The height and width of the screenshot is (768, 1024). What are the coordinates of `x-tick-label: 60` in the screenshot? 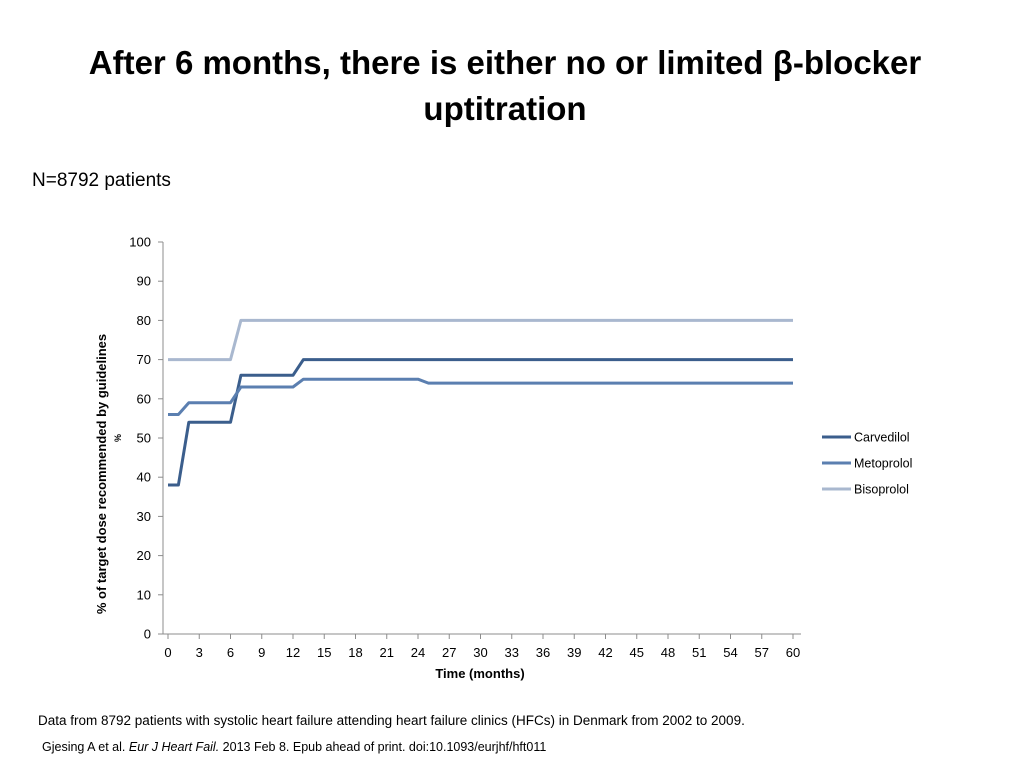 It's located at (793, 652).